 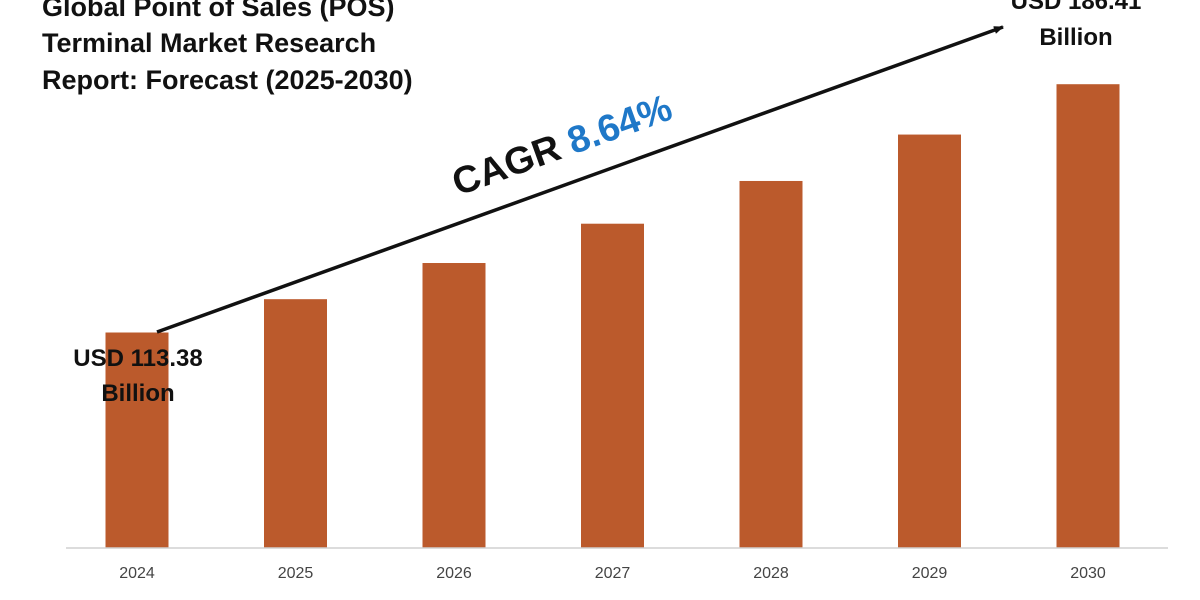 I want to click on x-tick-label-2025: 2025, so click(x=296, y=573).